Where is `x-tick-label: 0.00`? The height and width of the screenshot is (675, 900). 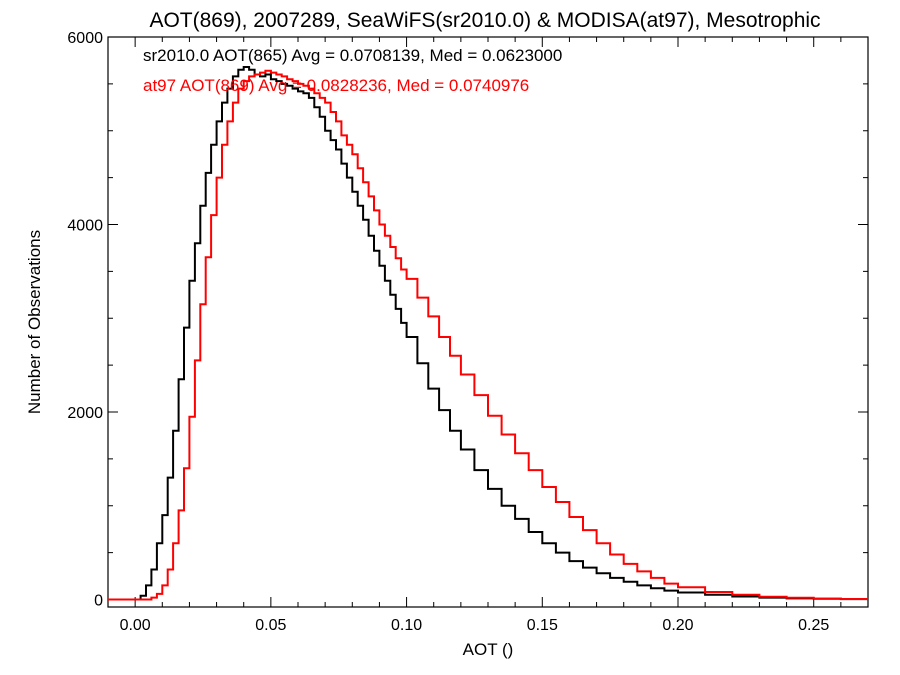 x-tick-label: 0.00 is located at coordinates (135, 625).